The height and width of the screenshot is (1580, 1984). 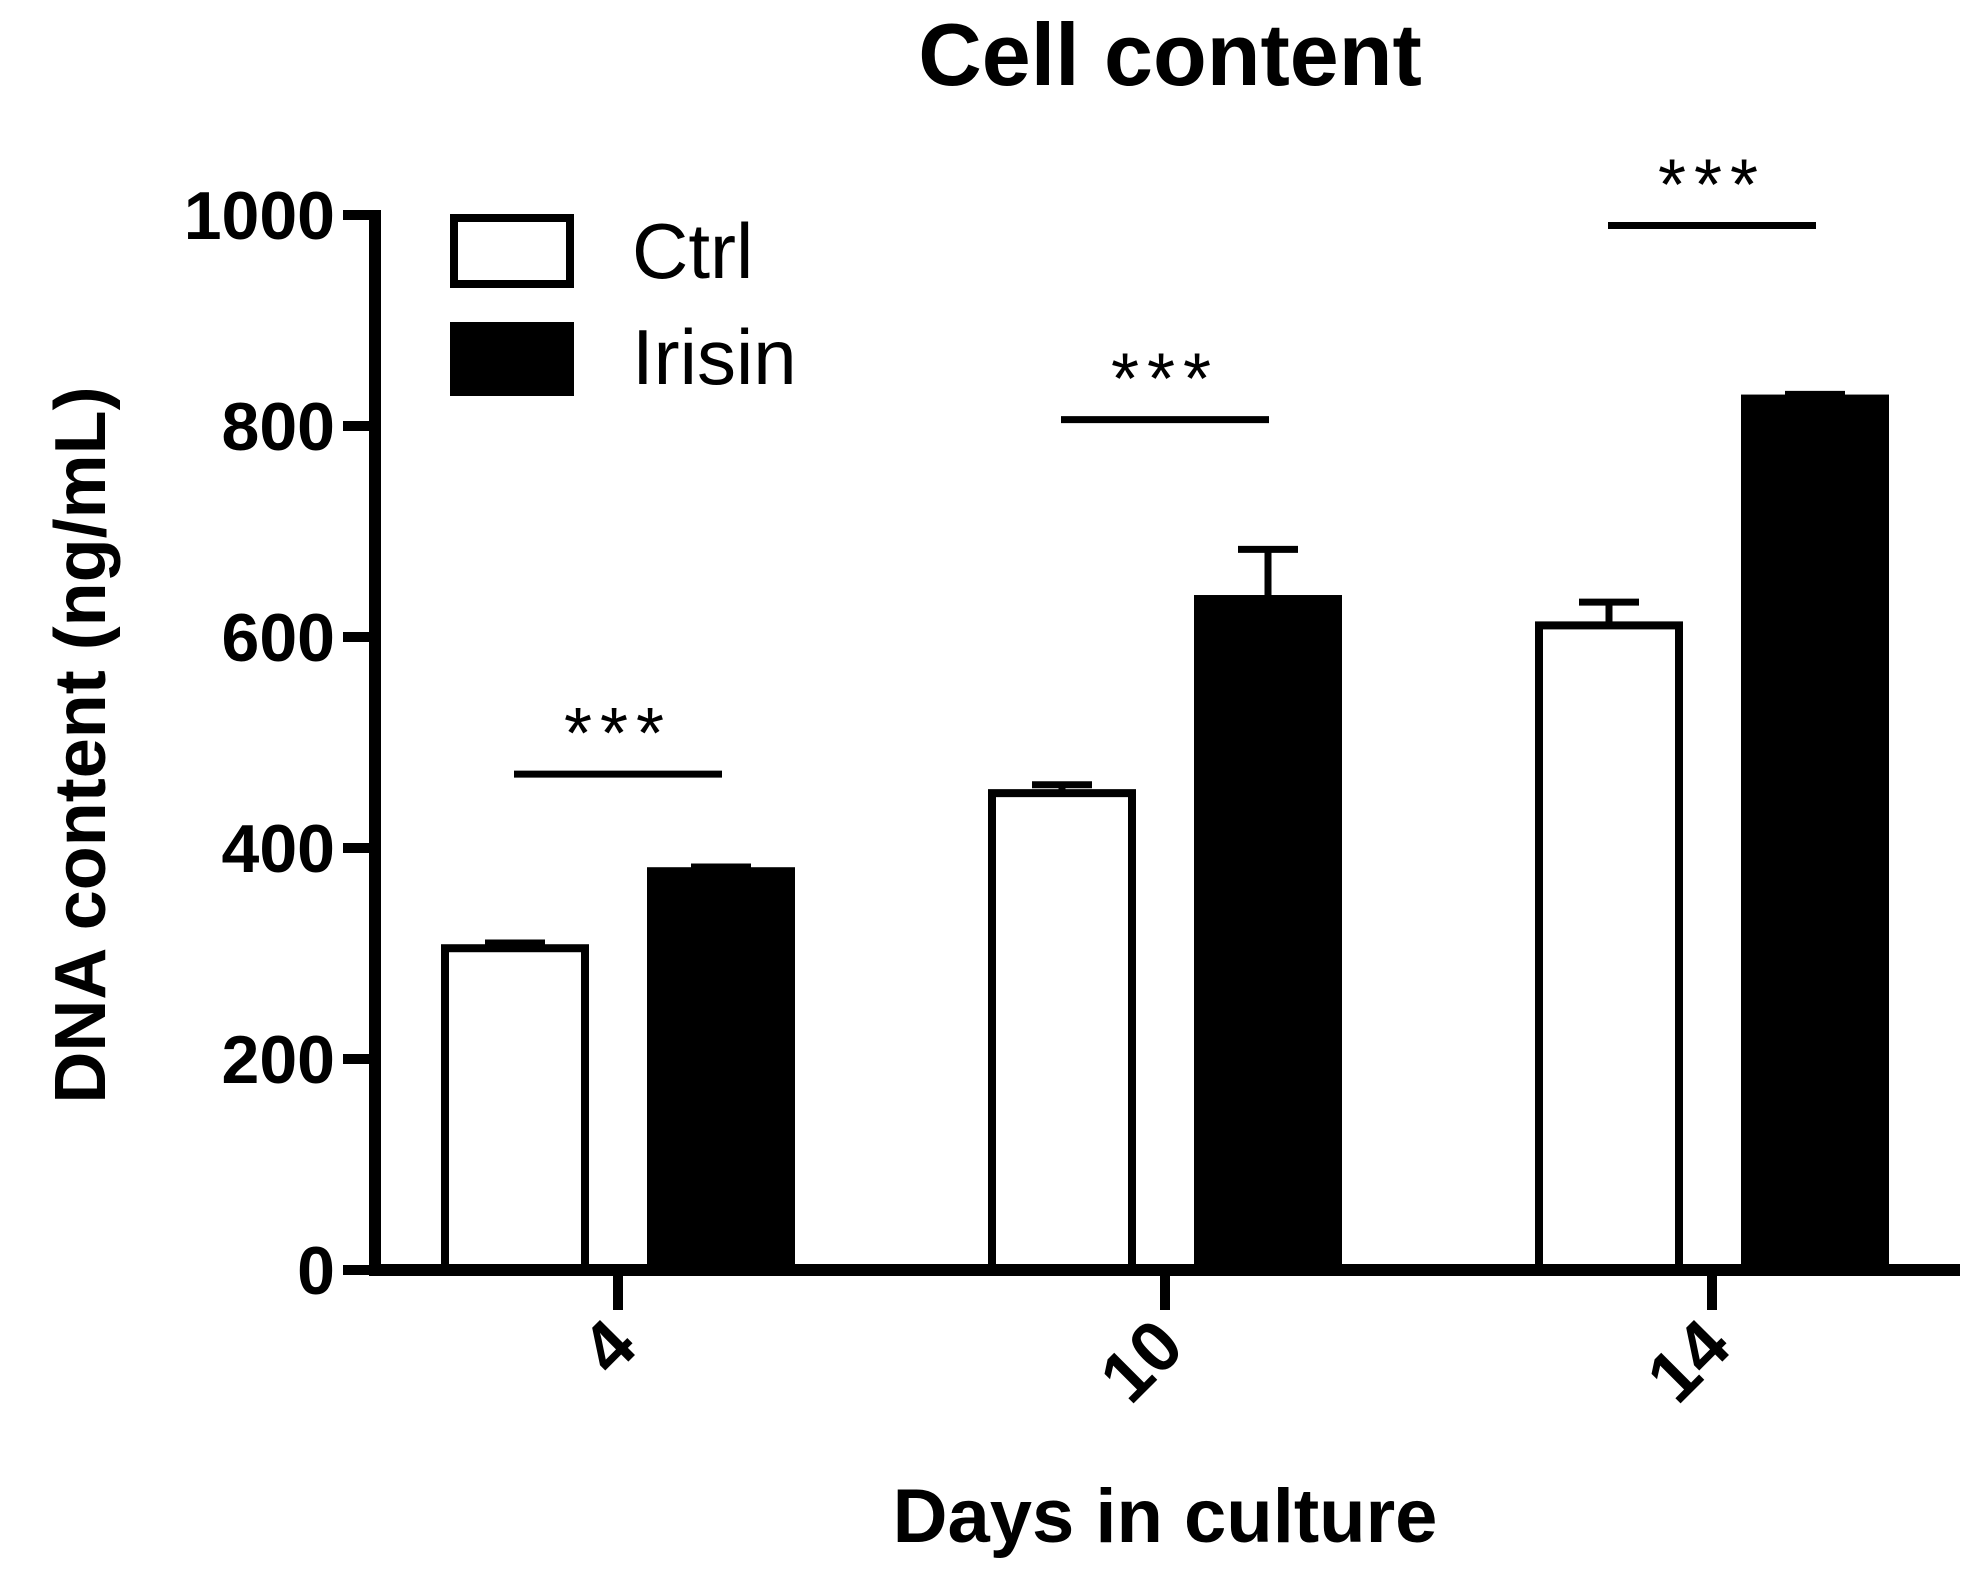 What do you see at coordinates (623, 304) in the screenshot?
I see `legend: Ctrl Irisin` at bounding box center [623, 304].